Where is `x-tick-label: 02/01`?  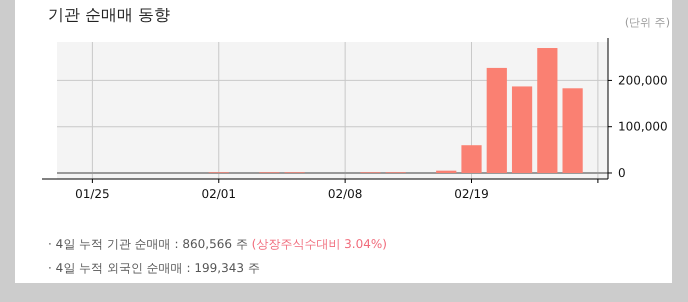
x-tick-label: 02/01 is located at coordinates (218, 194).